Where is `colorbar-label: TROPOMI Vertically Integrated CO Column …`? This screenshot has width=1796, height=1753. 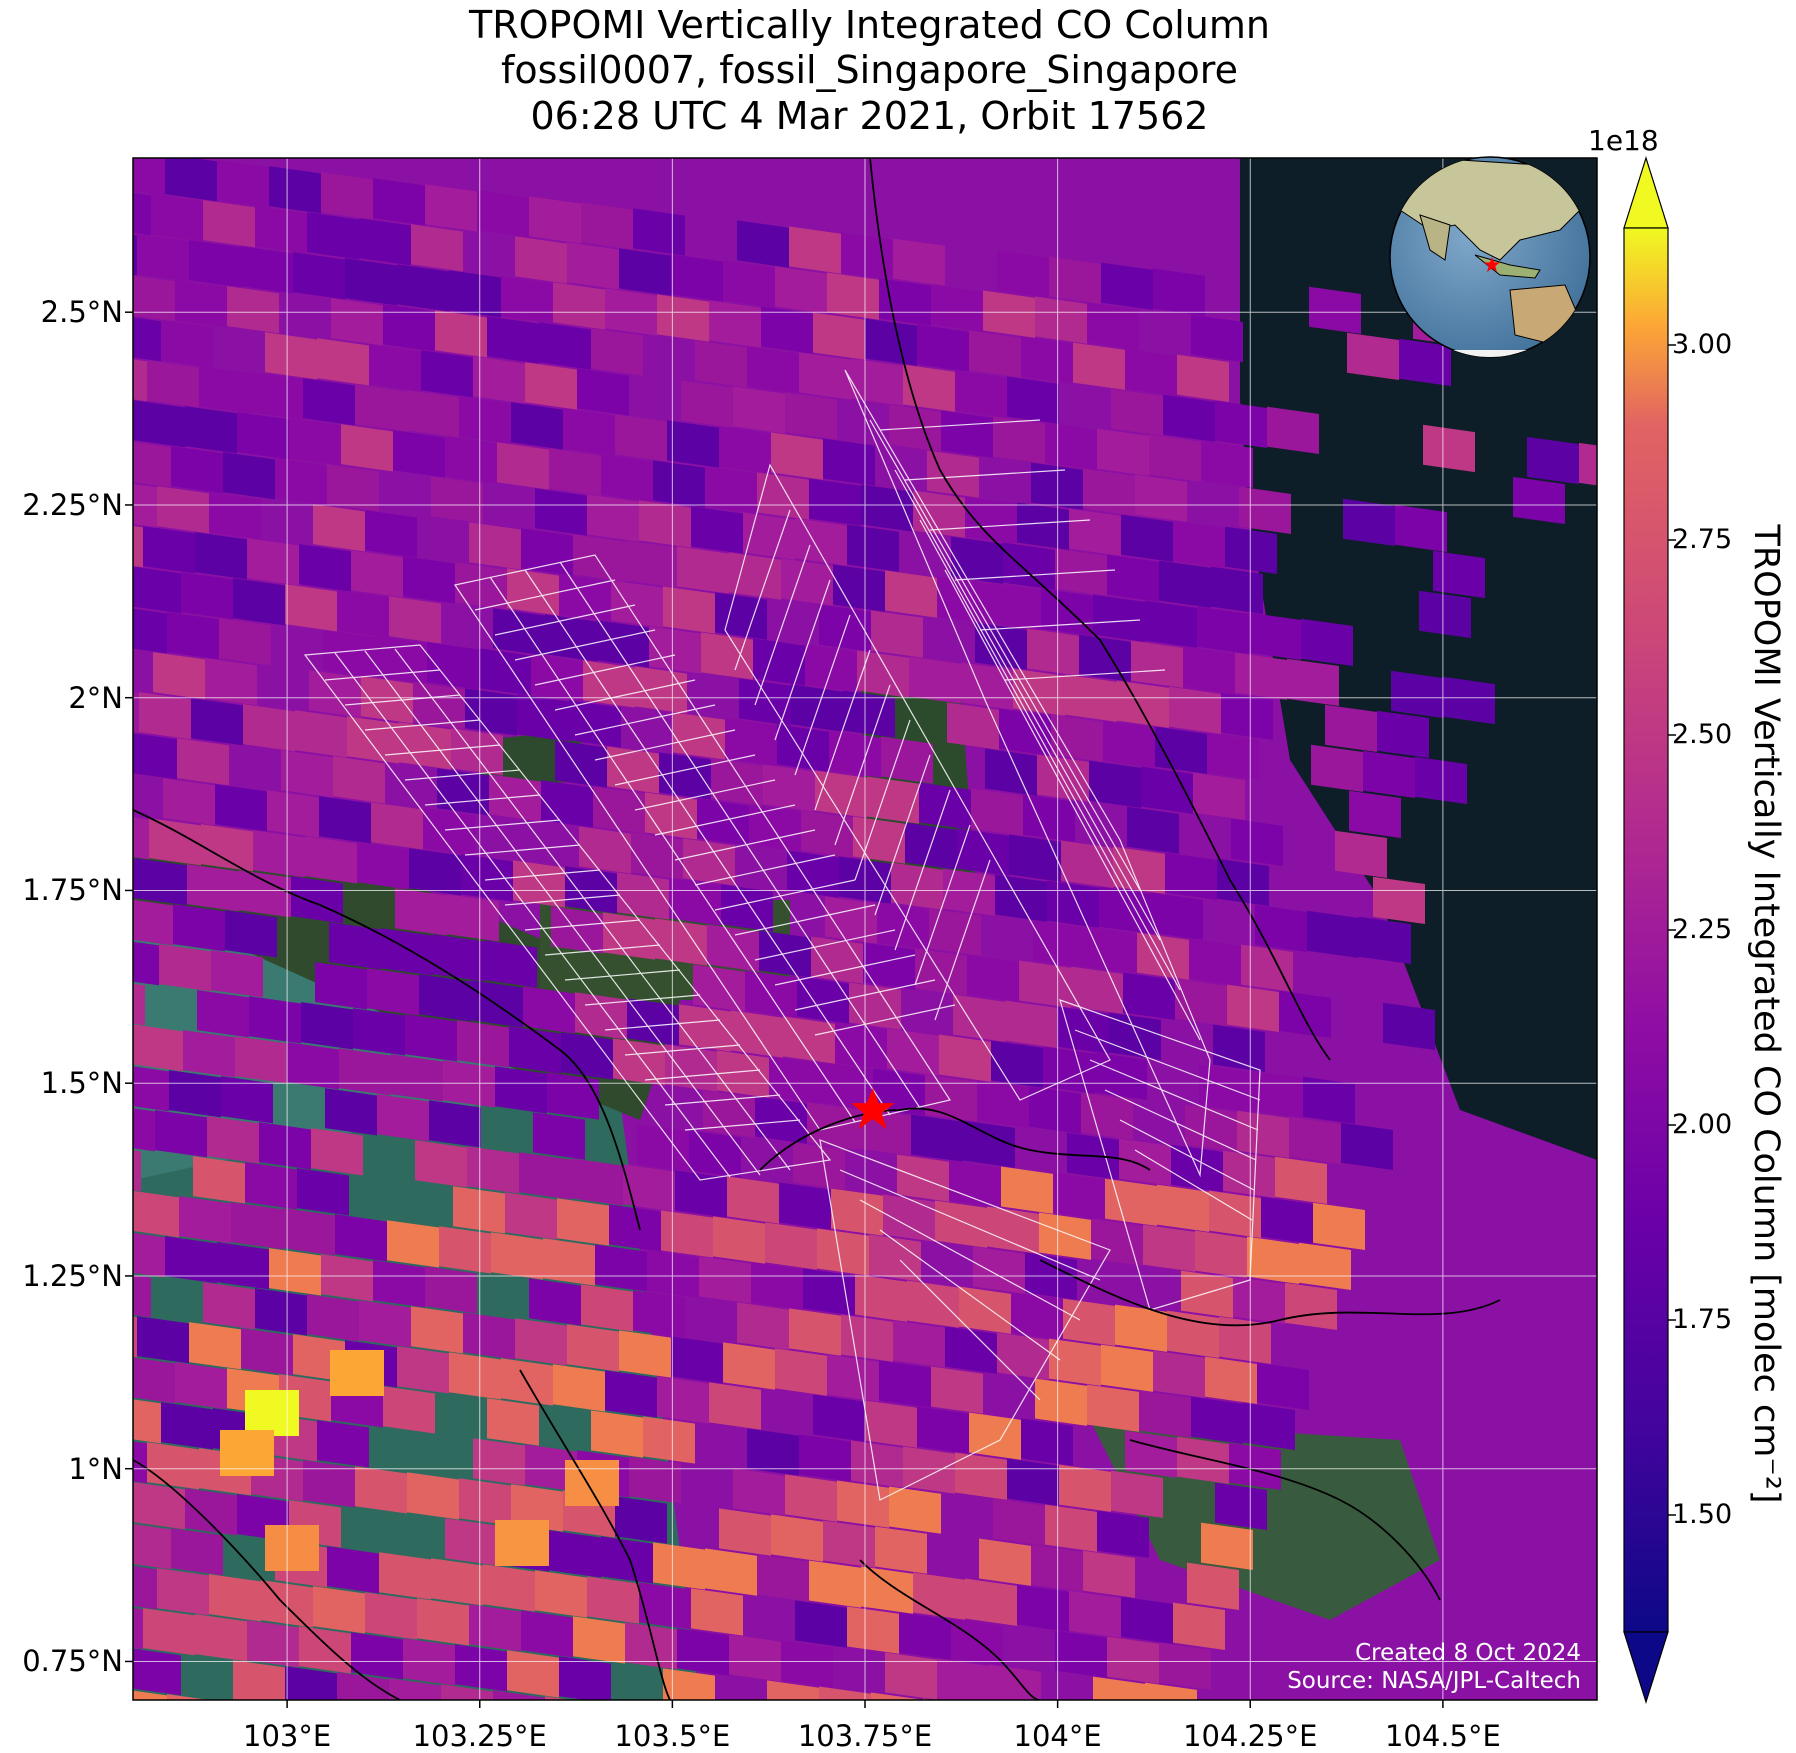
colorbar-label: TROPOMI Vertically Integrated CO Column … is located at coordinates (1766, 1014).